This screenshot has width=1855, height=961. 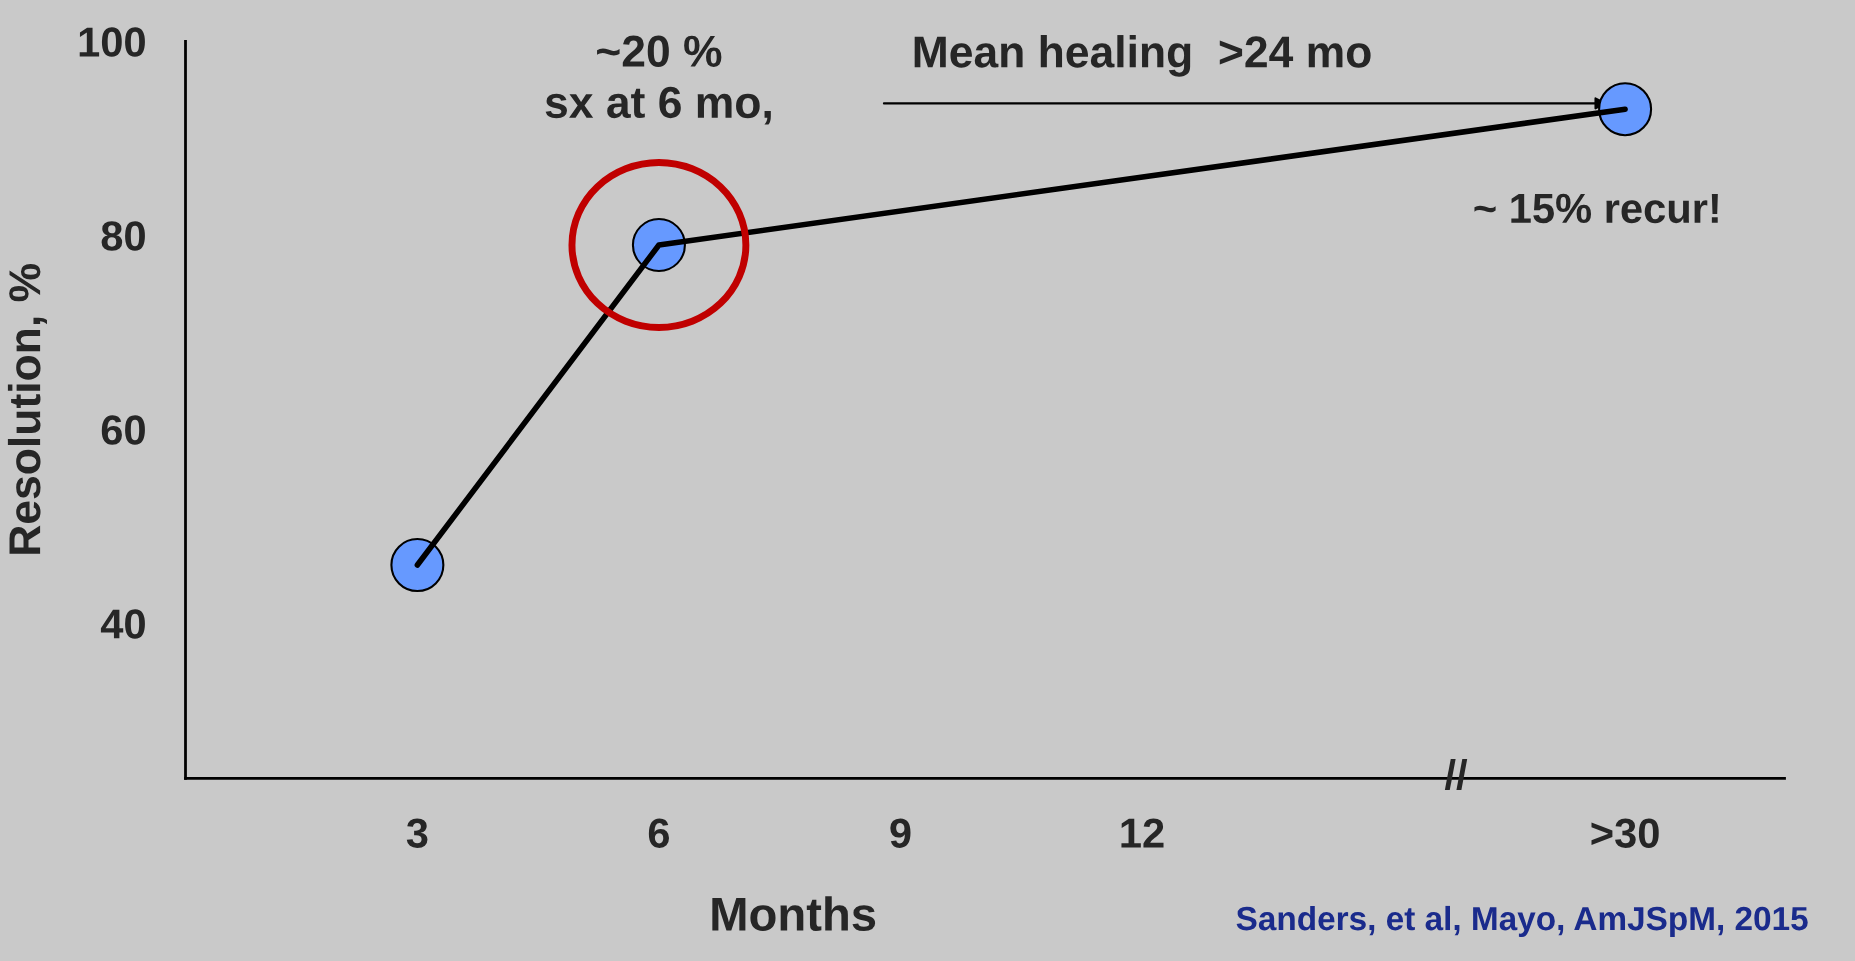 I want to click on x-tick-label: 3, so click(x=417, y=833).